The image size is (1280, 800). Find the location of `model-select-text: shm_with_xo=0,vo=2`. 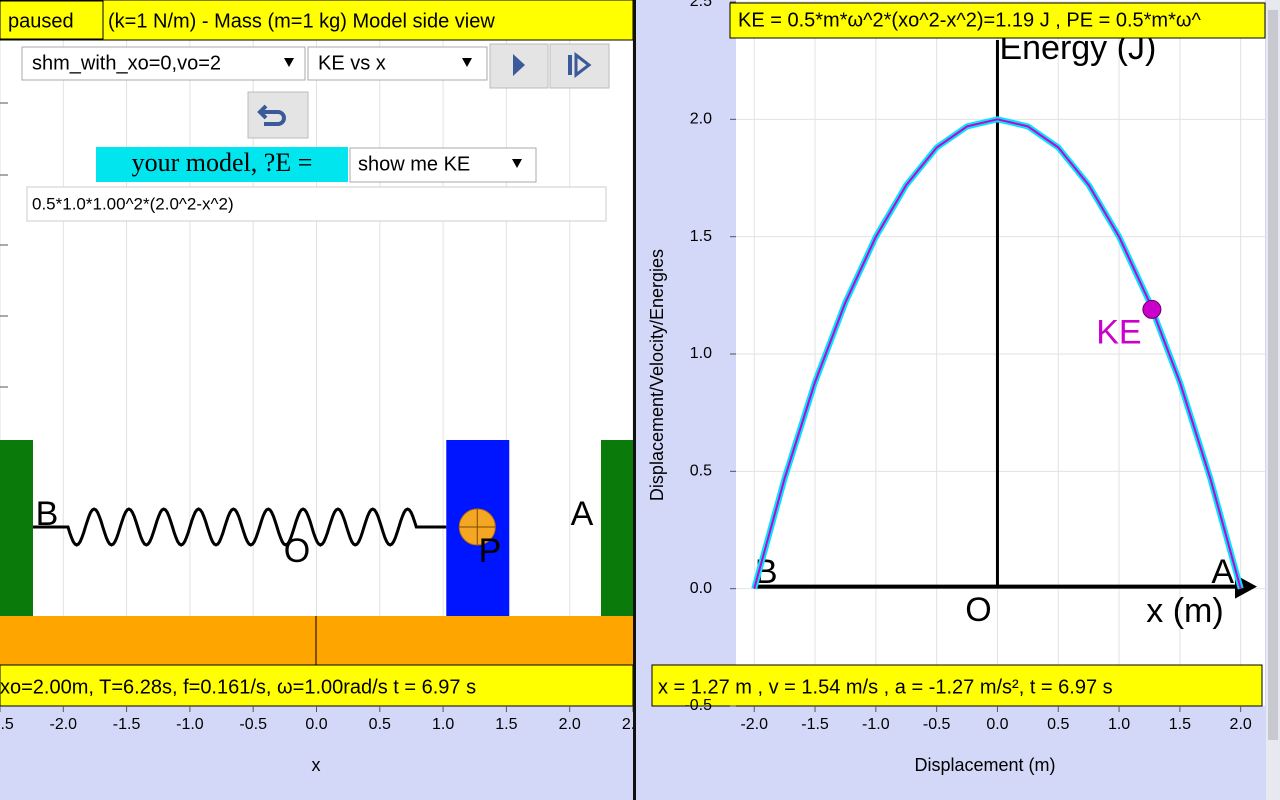

model-select-text: shm_with_xo=0,vo=2 is located at coordinates (126, 63).